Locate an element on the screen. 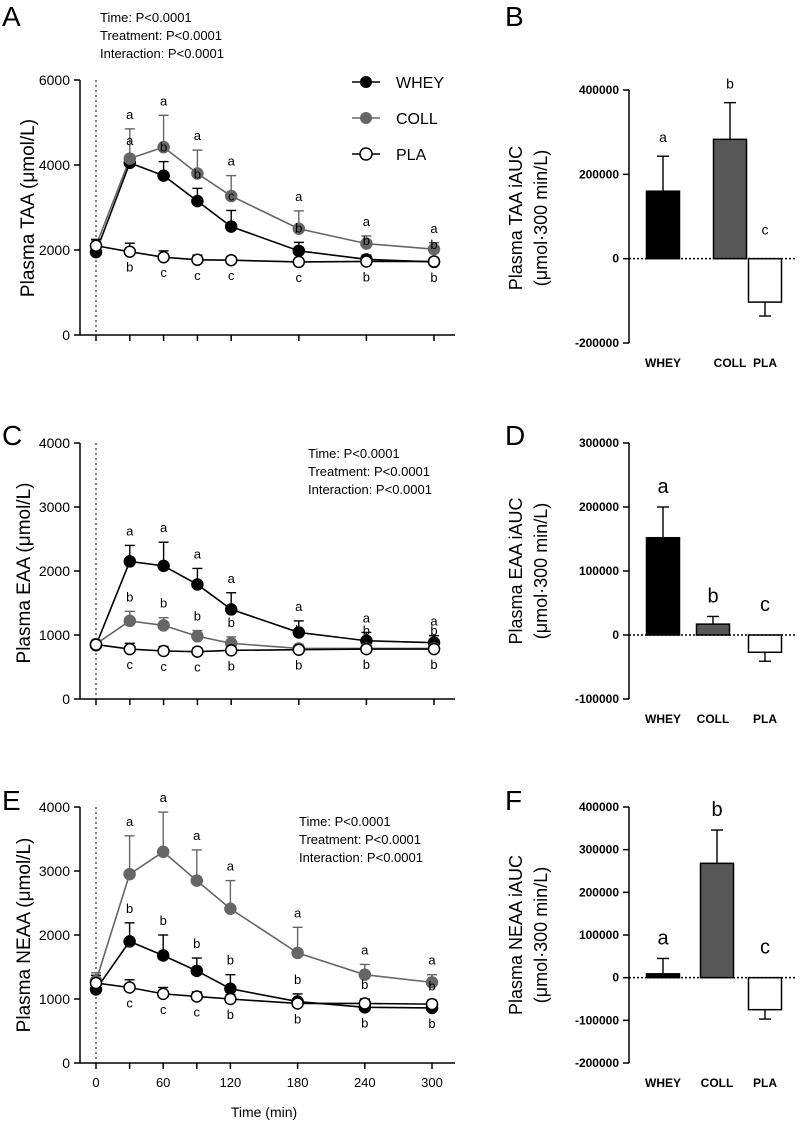 Image resolution: width=800 pixels, height=1130 pixels. panel-label-f: F is located at coordinates (513, 800).